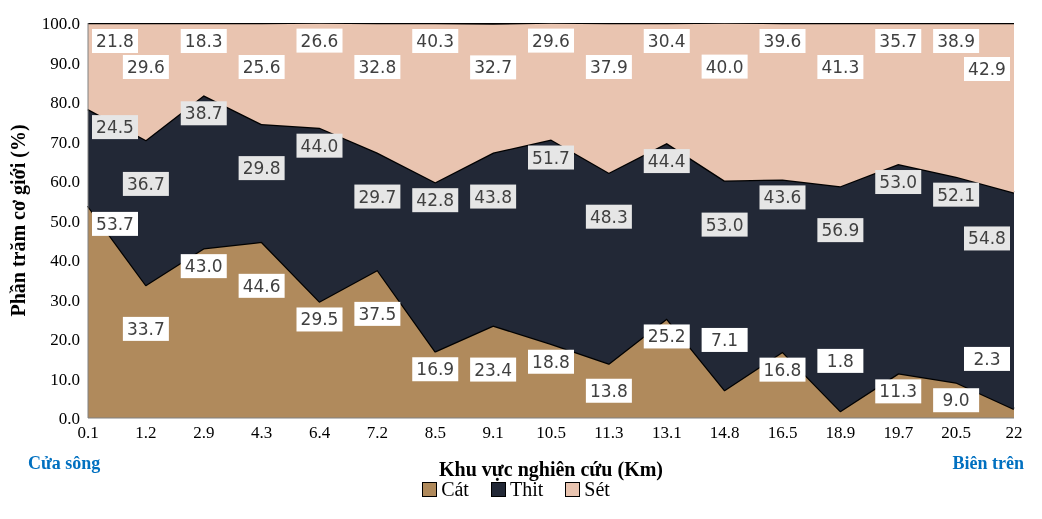  I want to click on data-label: 2.3, so click(987, 358).